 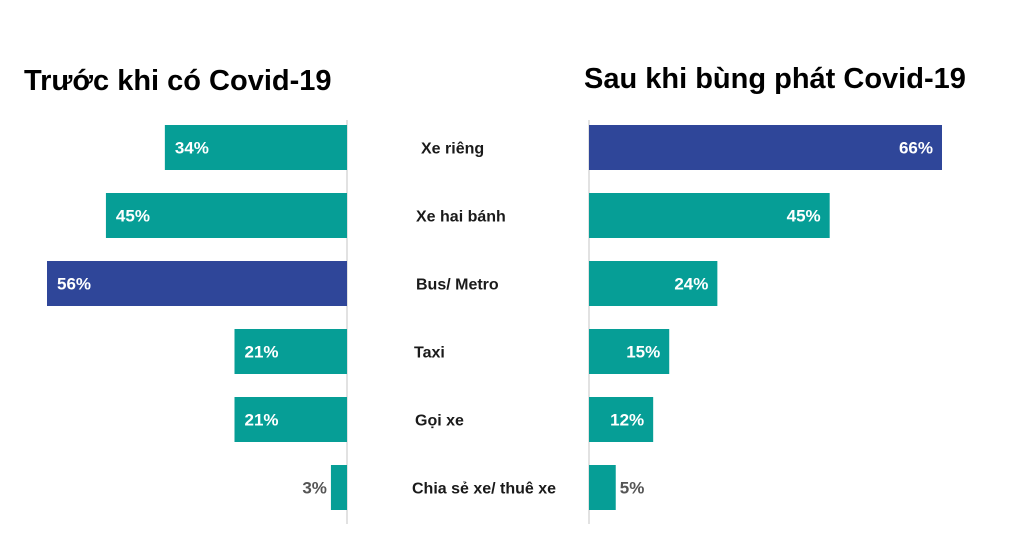 I want to click on category-label: Gọi xe, so click(x=439, y=421).